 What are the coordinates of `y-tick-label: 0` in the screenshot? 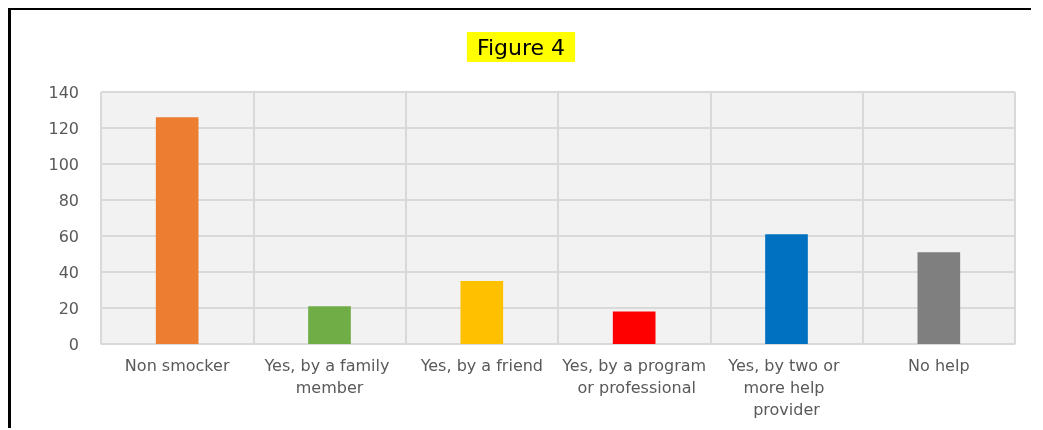 It's located at (73, 344).